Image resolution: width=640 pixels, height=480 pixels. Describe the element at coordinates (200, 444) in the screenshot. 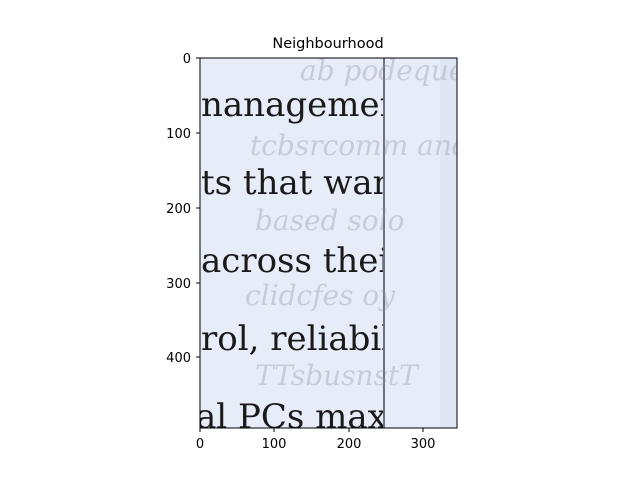

I see `x-tick-label: 0` at that location.